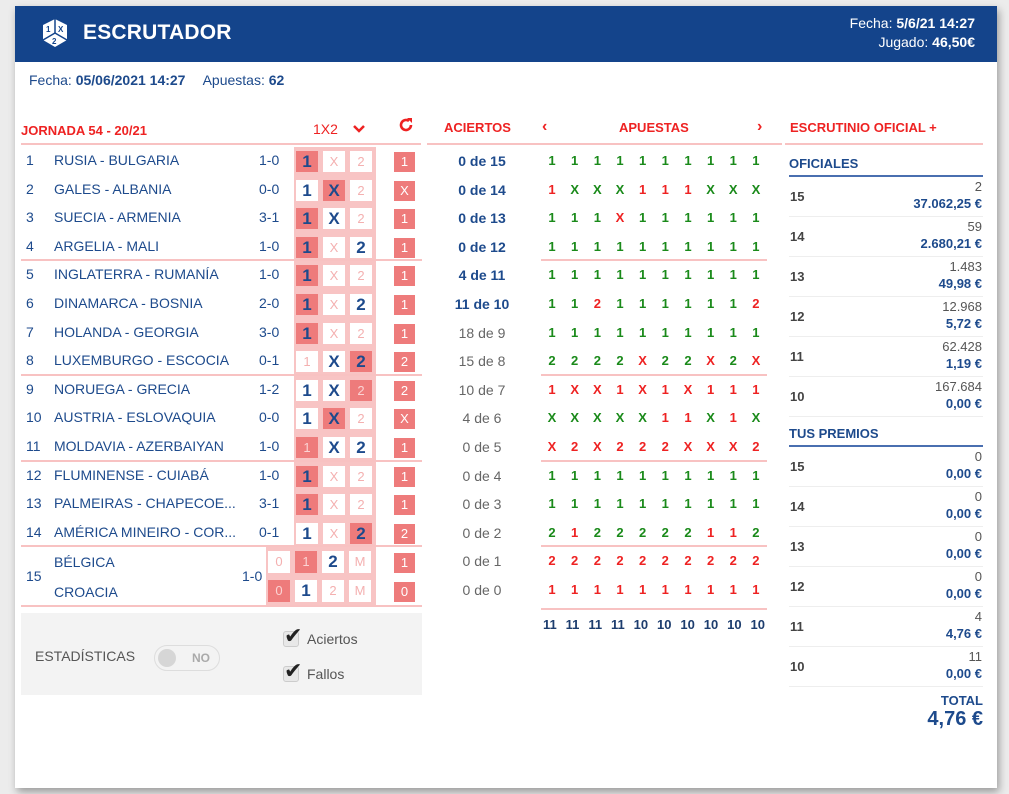  Describe the element at coordinates (306, 562) in the screenshot. I see `home-goal-1: 1` at that location.